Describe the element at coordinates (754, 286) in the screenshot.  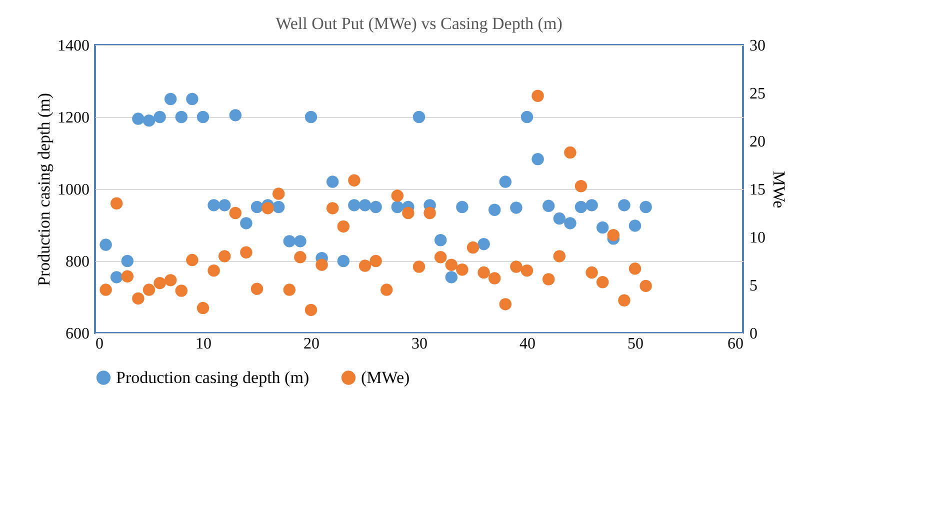
I see `y2-tick-label: 5` at that location.